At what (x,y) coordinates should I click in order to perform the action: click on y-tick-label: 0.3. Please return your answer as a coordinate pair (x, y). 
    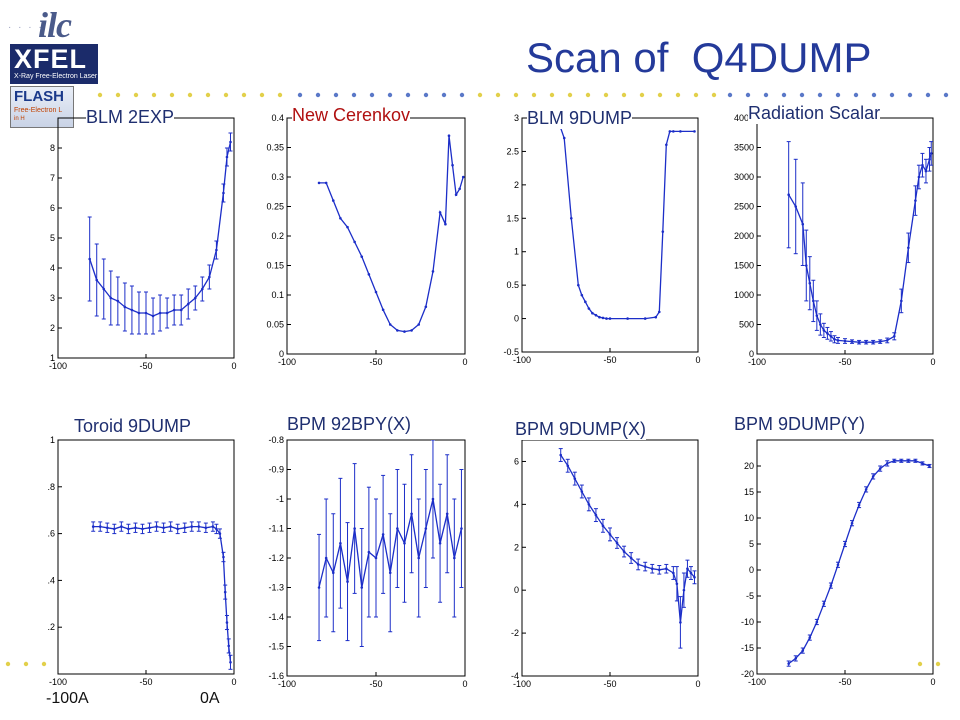
    Looking at the image, I should click on (277, 177).